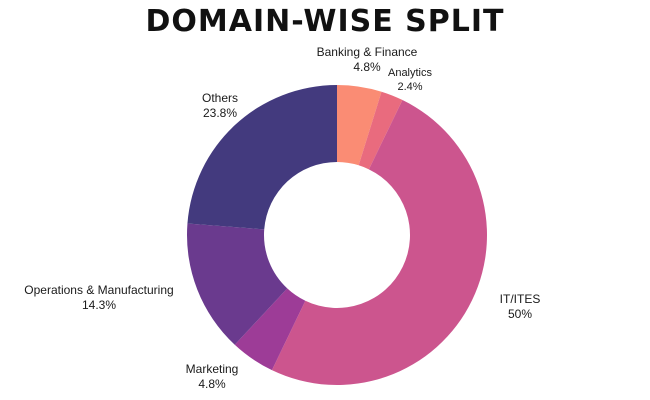 The image size is (650, 400). Describe the element at coordinates (367, 59) in the screenshot. I see `slice-label-banking-finance: Banking & Finance 4.8%` at that location.